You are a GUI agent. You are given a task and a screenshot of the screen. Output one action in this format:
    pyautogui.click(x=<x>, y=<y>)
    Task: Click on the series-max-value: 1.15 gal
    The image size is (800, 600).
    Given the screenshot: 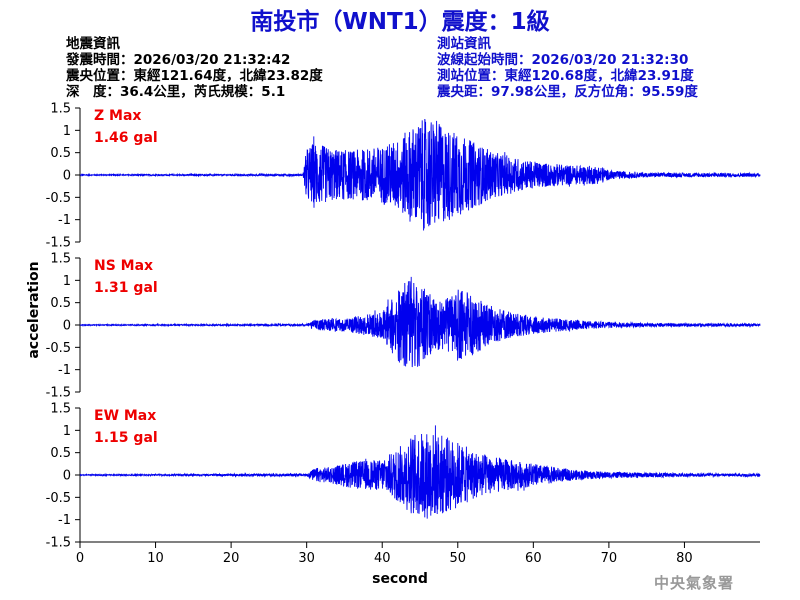 What is the action you would take?
    pyautogui.click(x=126, y=438)
    